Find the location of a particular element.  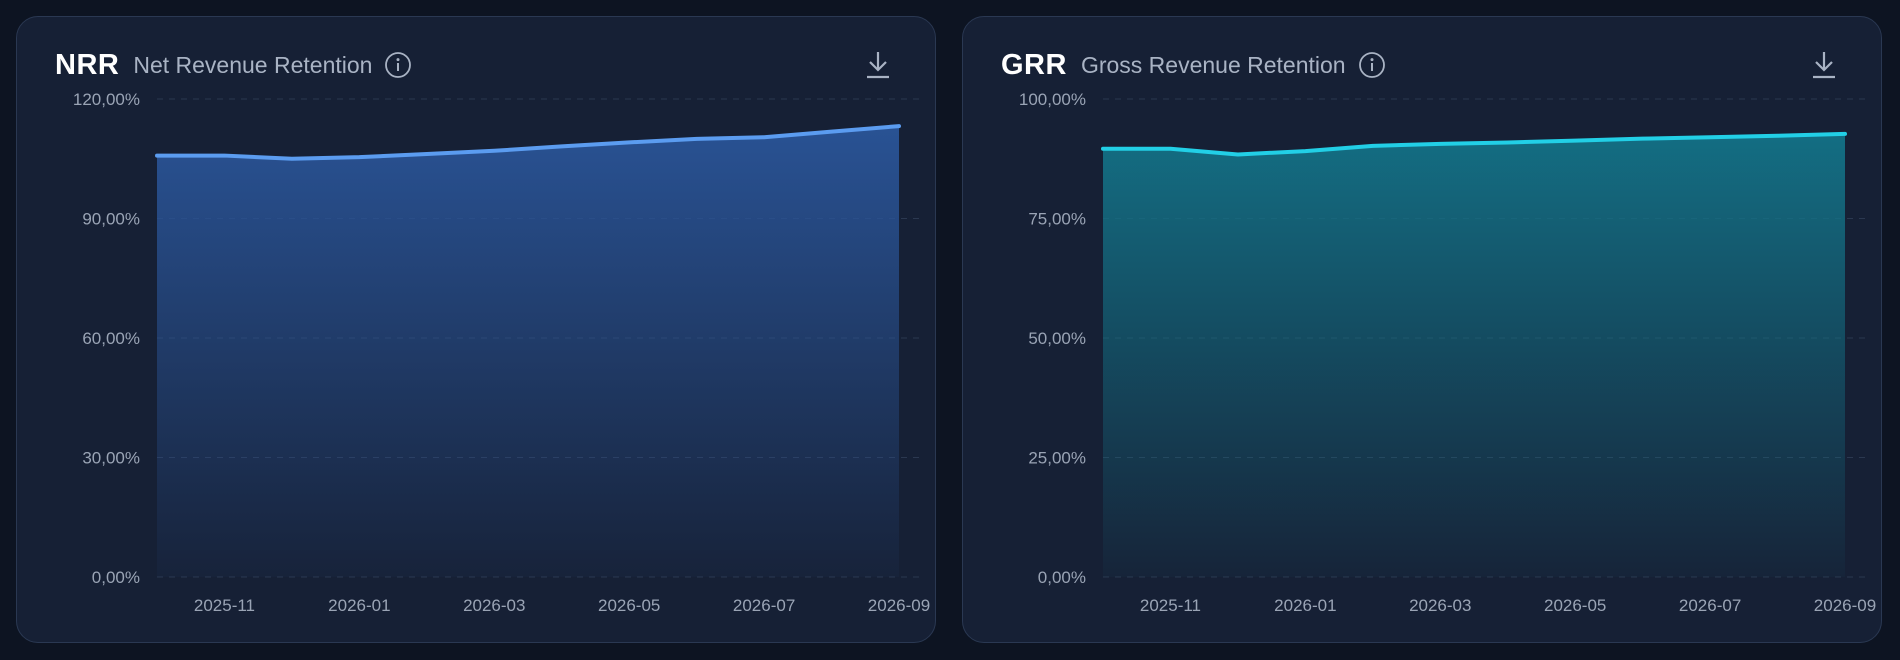

y-tick-label: 60,00% is located at coordinates (111, 338).